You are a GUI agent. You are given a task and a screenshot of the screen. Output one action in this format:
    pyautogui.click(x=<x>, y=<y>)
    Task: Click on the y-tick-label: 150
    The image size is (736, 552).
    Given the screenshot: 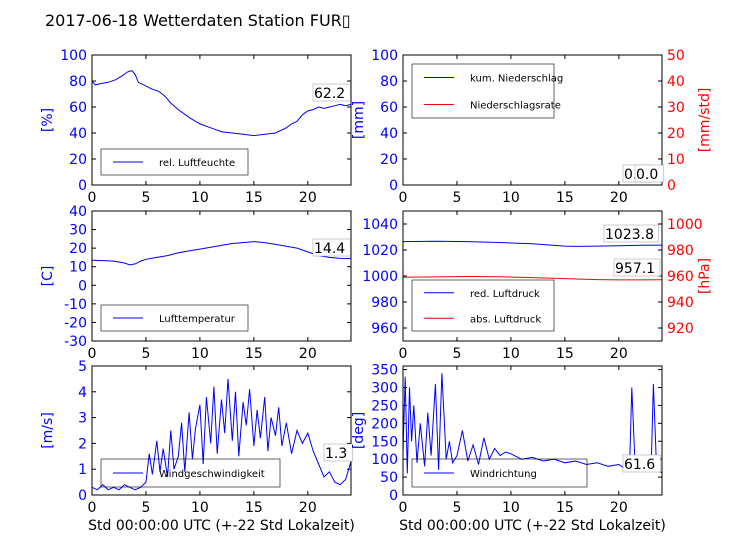 What is the action you would take?
    pyautogui.click(x=384, y=442)
    